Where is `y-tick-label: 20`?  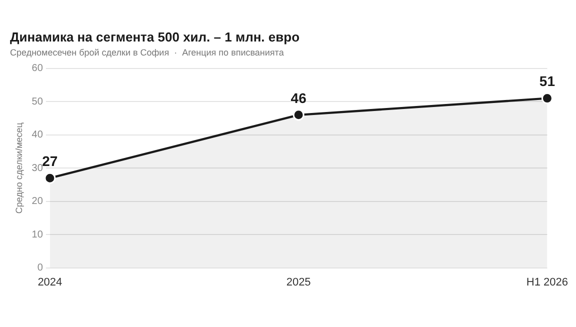
y-tick-label: 20 is located at coordinates (38, 202).